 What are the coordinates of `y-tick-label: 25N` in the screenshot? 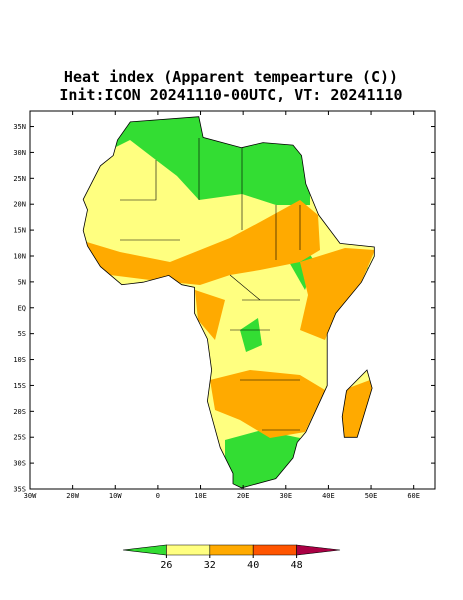 It's located at (19, 179).